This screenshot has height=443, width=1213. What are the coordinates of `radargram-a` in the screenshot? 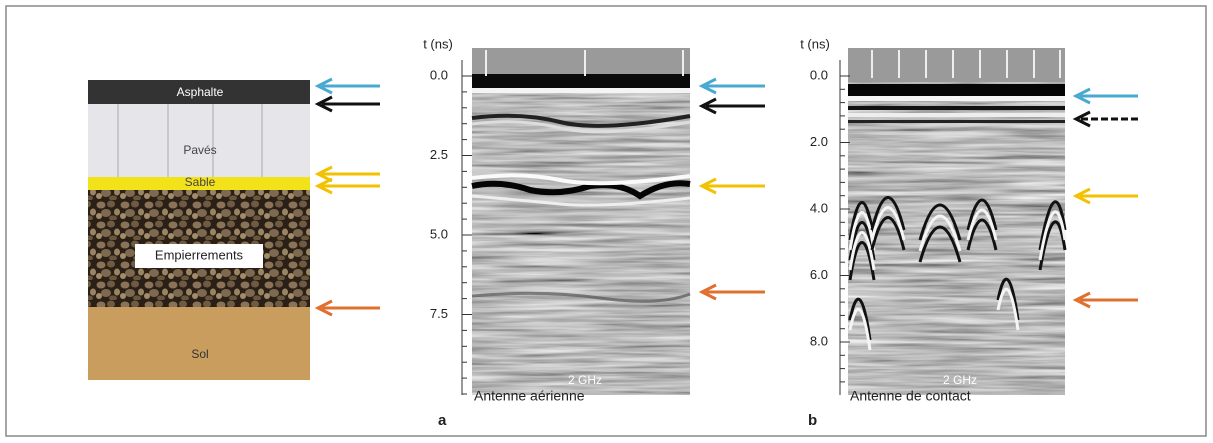 It's located at (576, 221).